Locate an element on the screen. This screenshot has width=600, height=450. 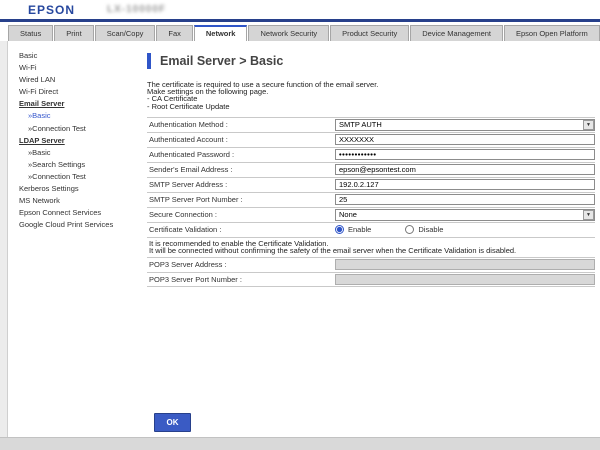
intro-line: - CA Certificate is located at coordinates (172, 99).